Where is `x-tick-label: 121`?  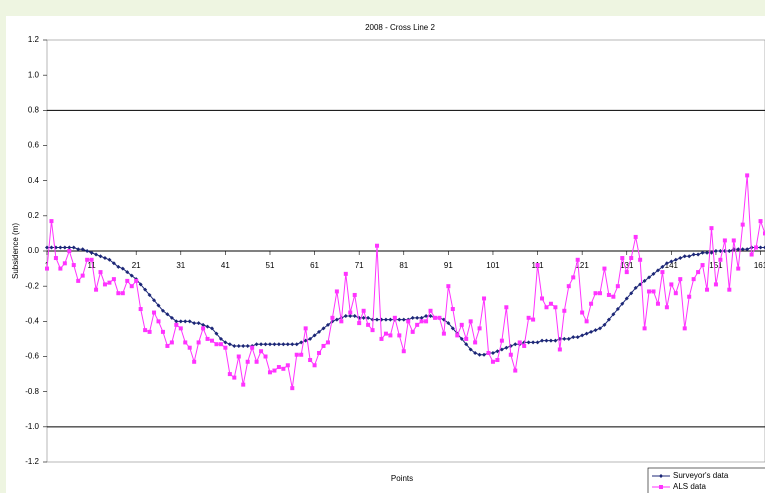 x-tick-label: 121 is located at coordinates (582, 265).